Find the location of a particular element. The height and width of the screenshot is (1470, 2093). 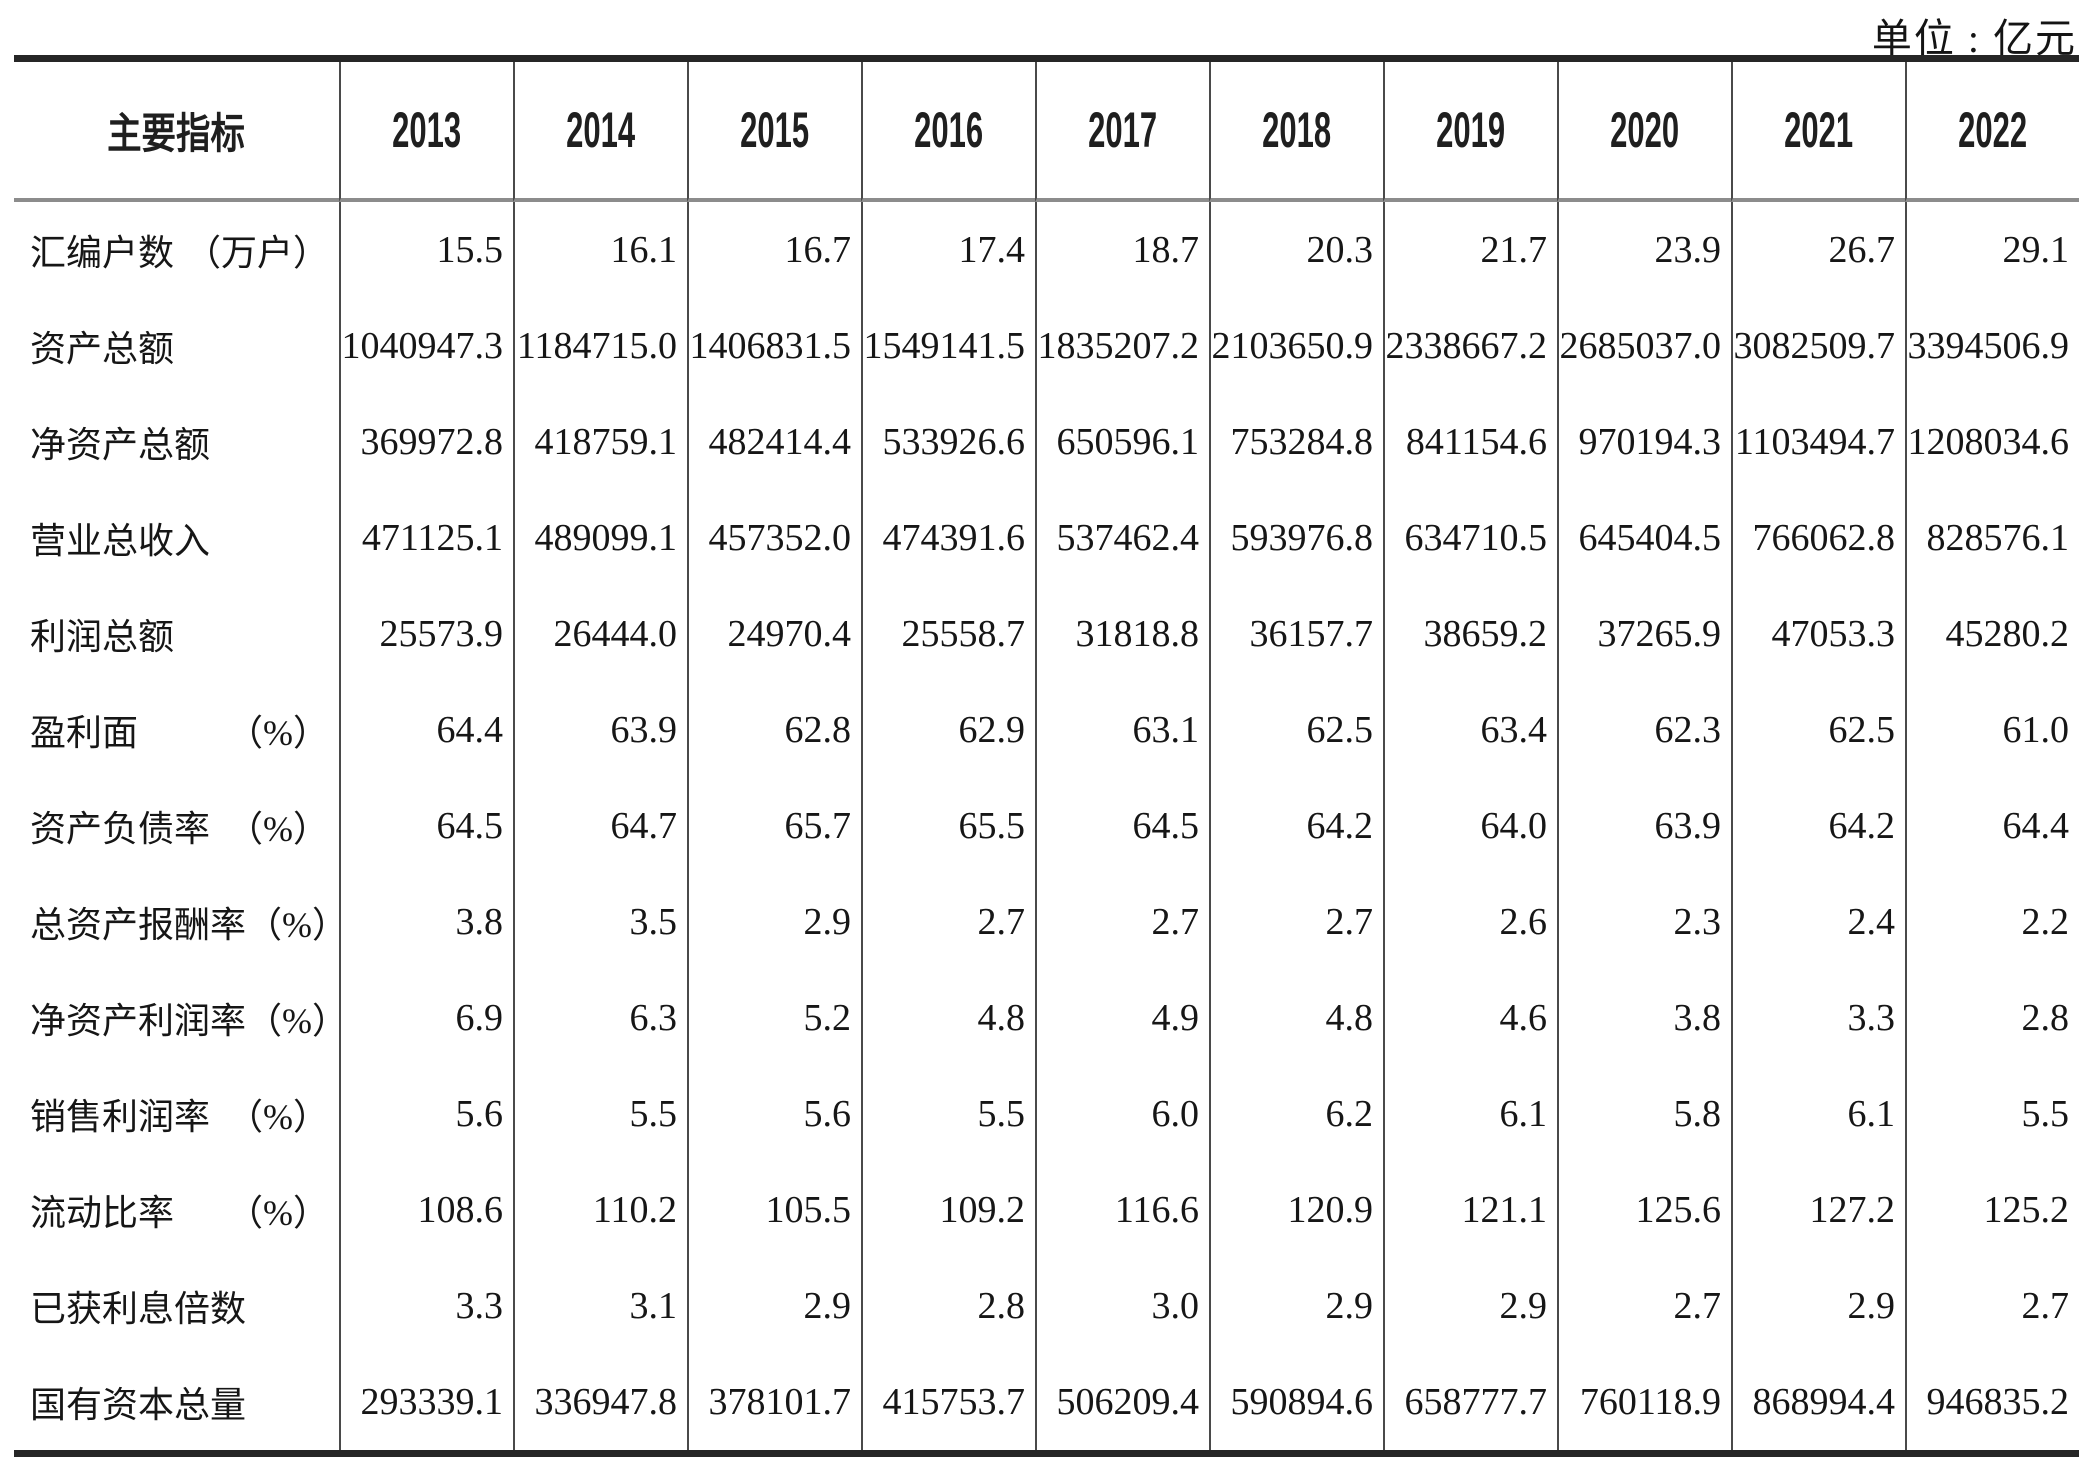

cell-value: 2.2 is located at coordinates (1992, 922).